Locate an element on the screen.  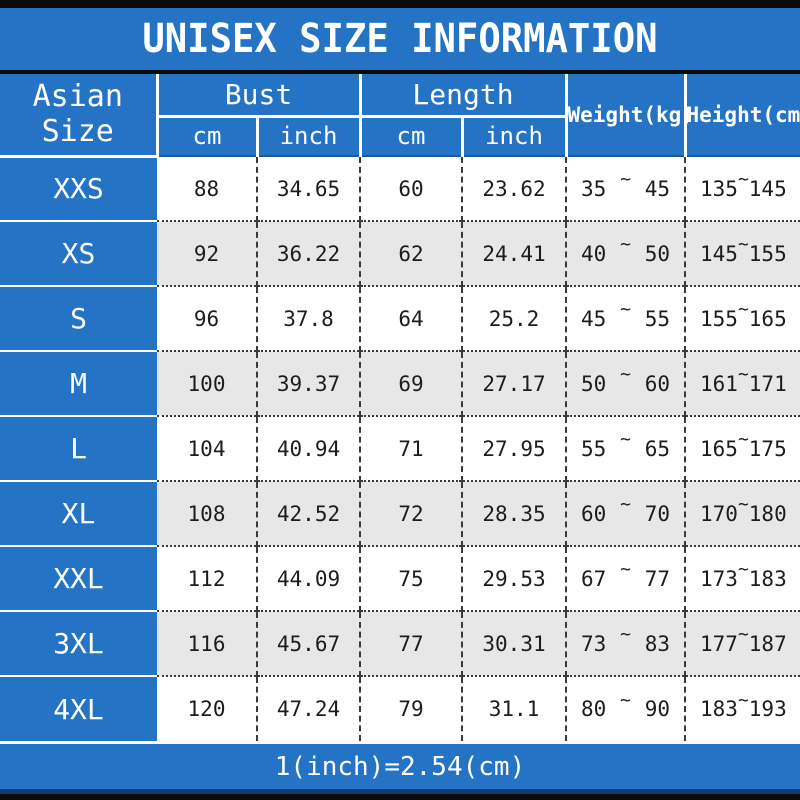
size-cell: XS is located at coordinates (78, 254).